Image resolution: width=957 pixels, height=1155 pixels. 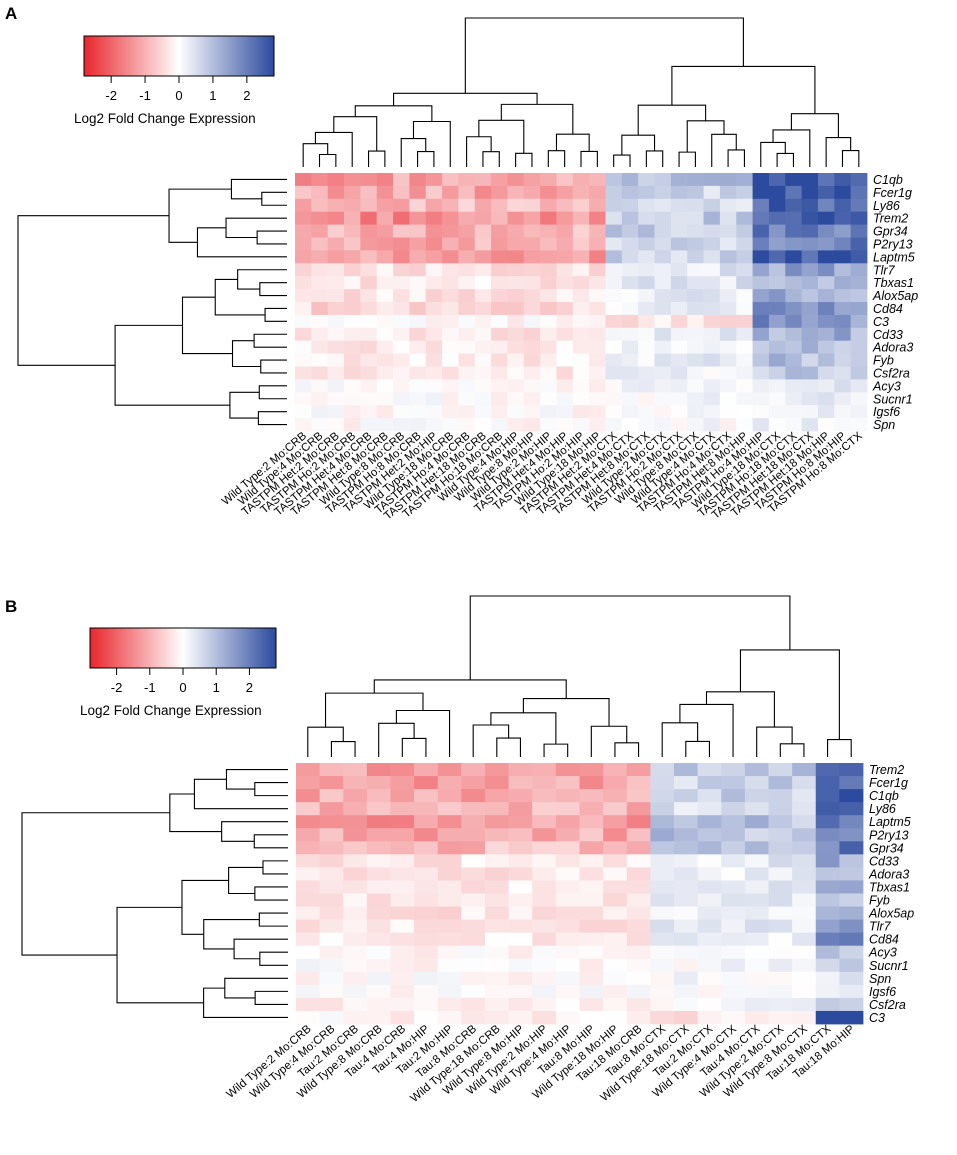 I want to click on heatmap-cells, so click(x=580, y=894).